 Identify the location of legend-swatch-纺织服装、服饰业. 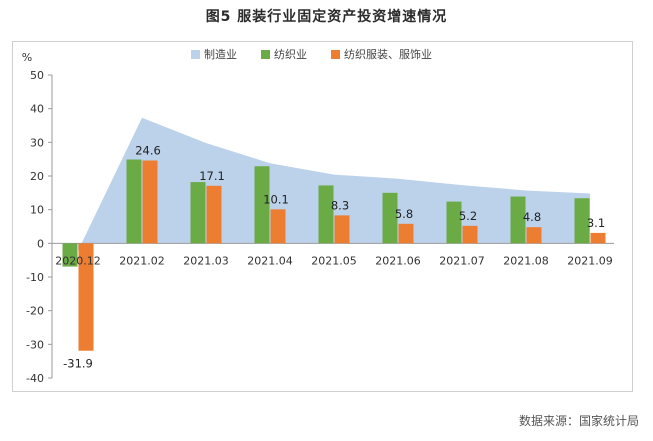
(335, 54).